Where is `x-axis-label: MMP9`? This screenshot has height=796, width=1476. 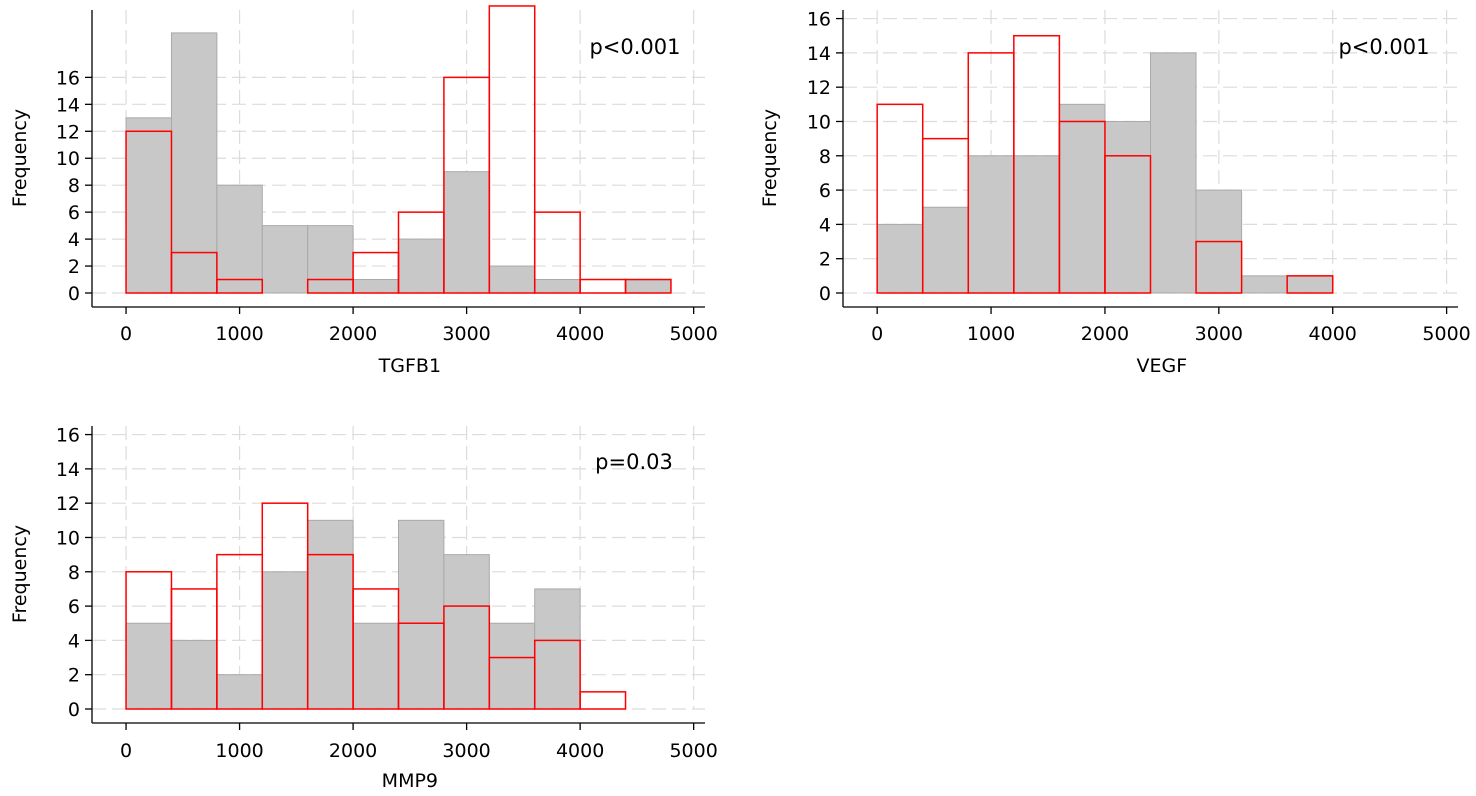 x-axis-label: MMP9 is located at coordinates (410, 781).